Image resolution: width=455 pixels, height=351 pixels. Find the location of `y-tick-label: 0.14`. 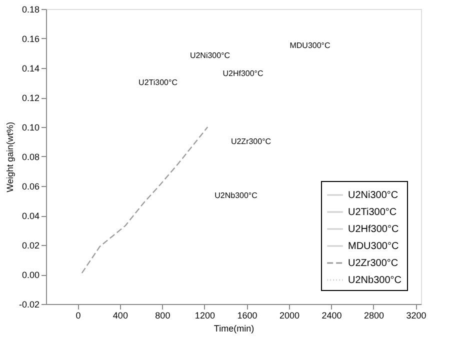

y-tick-label: 0.14 is located at coordinates (31, 69).